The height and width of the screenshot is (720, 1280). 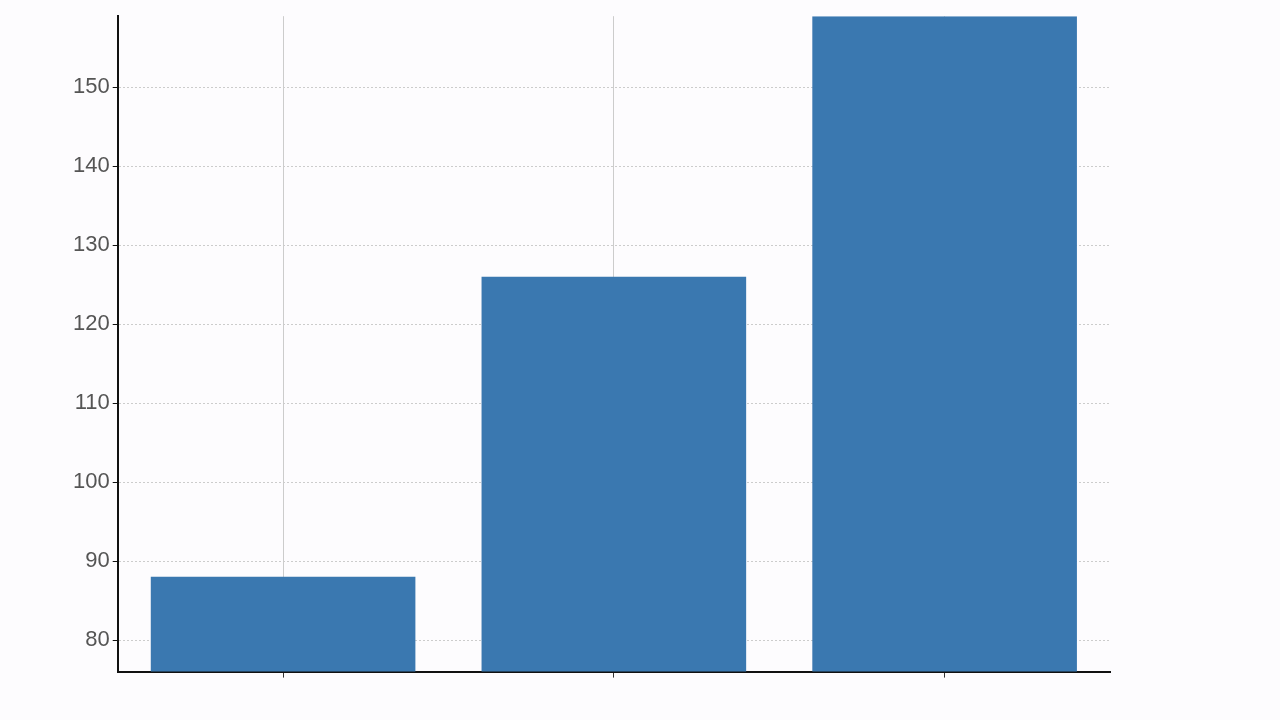 What do you see at coordinates (97, 639) in the screenshot?
I see `y-tick-label: 80` at bounding box center [97, 639].